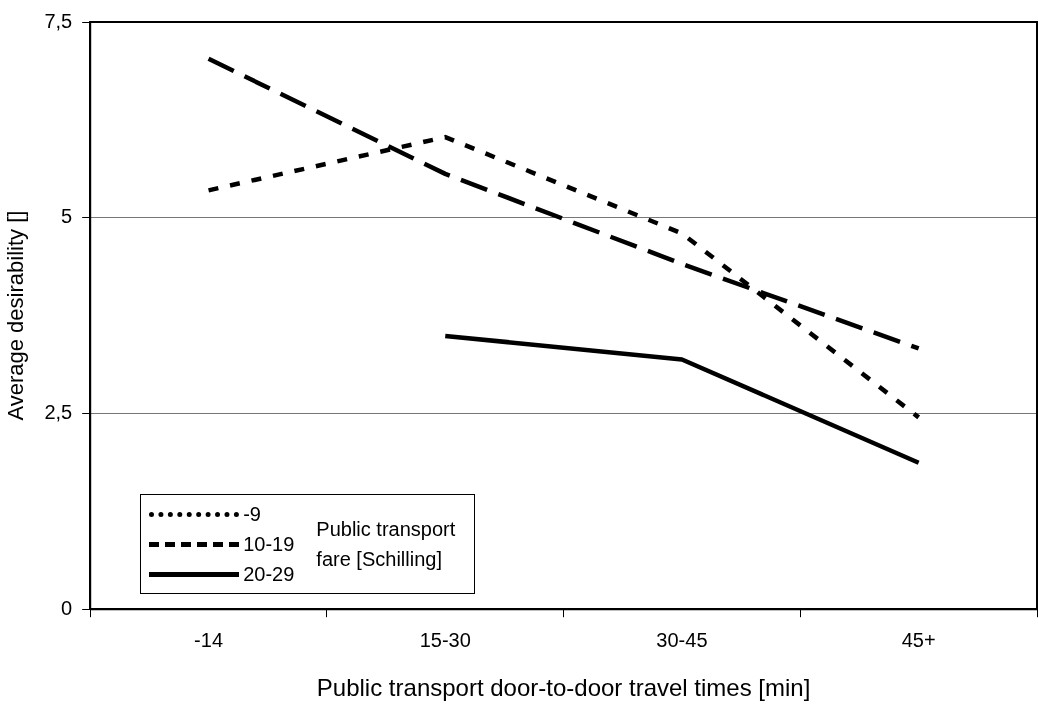  Describe the element at coordinates (209, 639) in the screenshot. I see `x-tick-label: -14` at that location.